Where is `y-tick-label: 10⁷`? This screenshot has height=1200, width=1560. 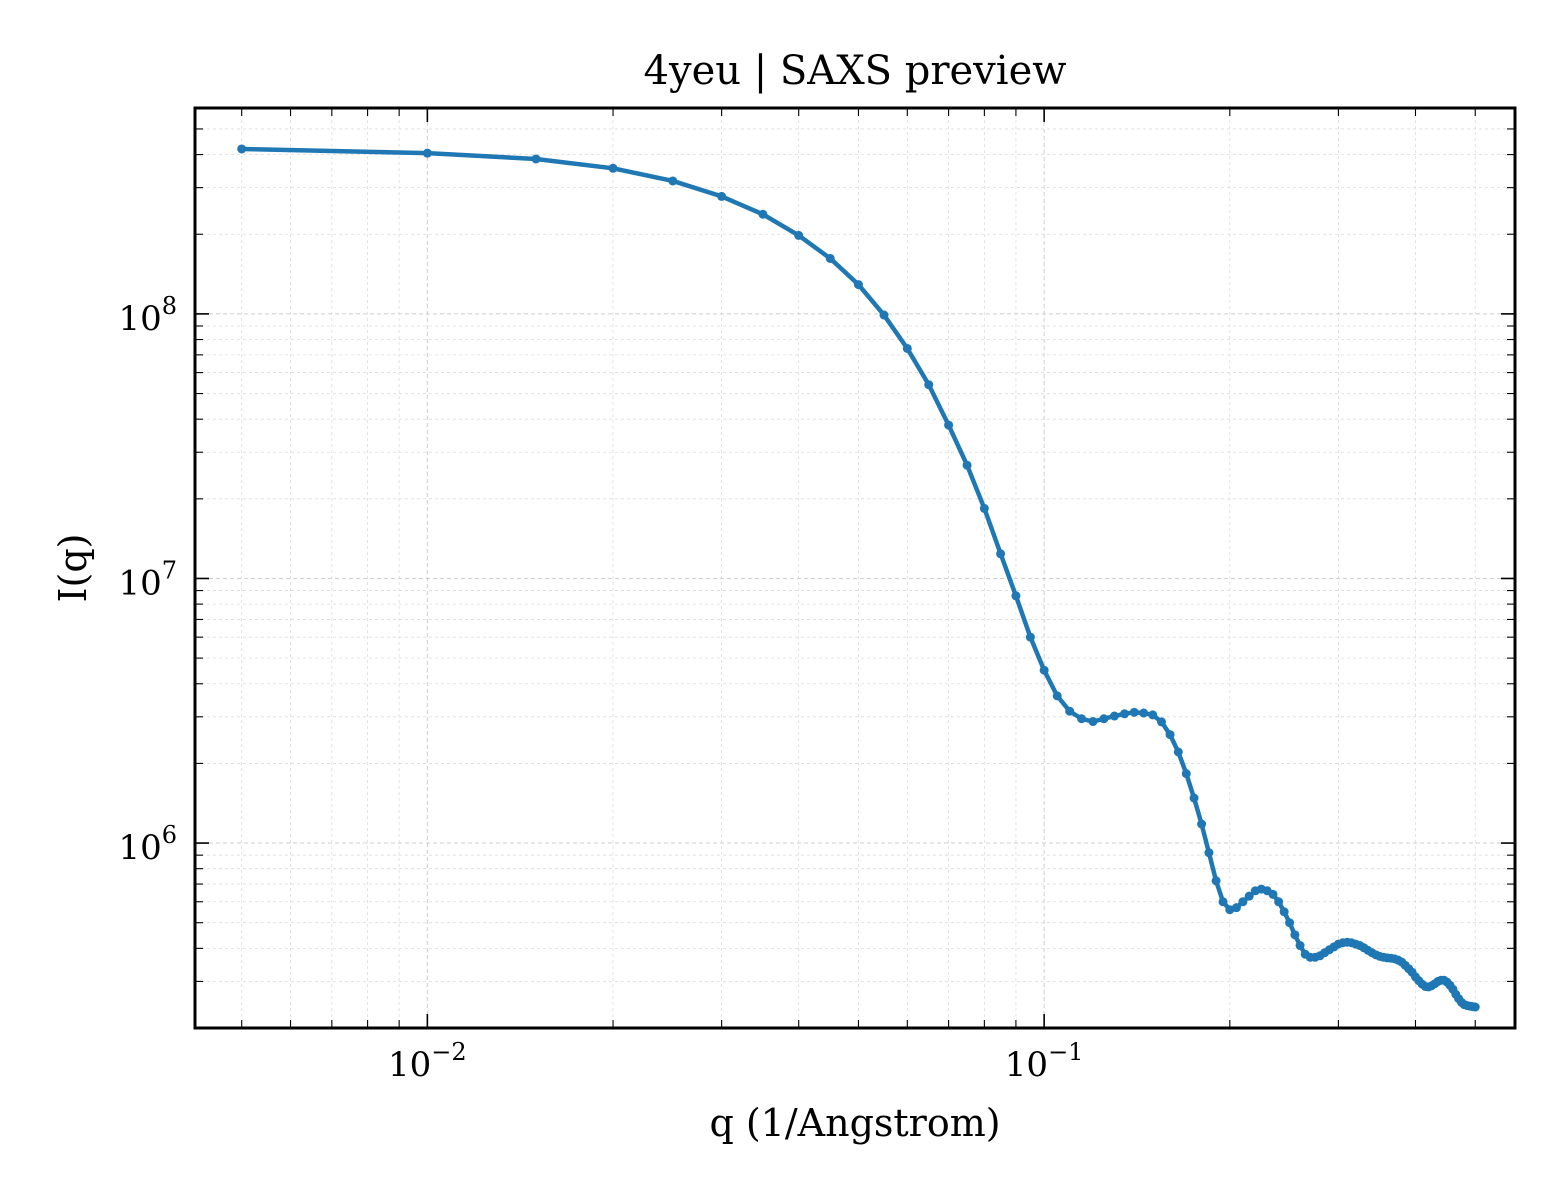
y-tick-label: 10⁷ is located at coordinates (147, 579).